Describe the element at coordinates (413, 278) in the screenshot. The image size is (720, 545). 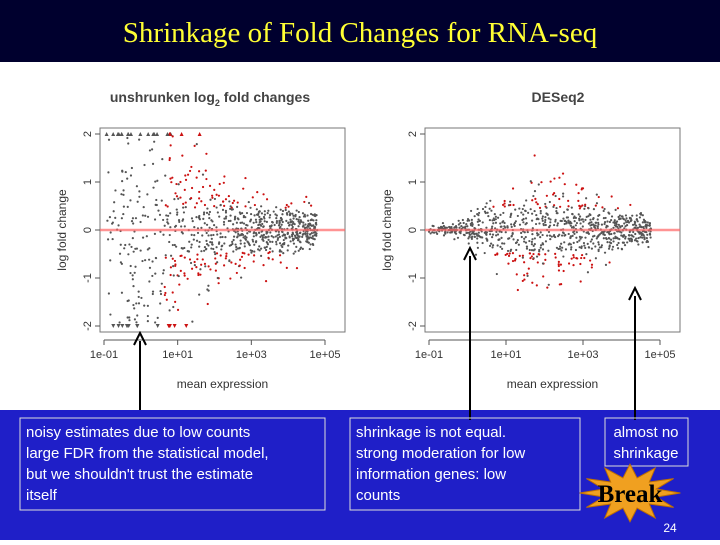
I see `y-tick-label: -1` at that location.